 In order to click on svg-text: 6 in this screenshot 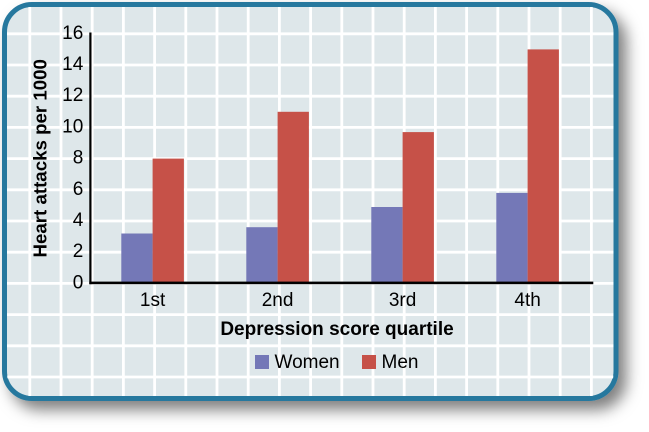, I will do `click(78, 189)`.